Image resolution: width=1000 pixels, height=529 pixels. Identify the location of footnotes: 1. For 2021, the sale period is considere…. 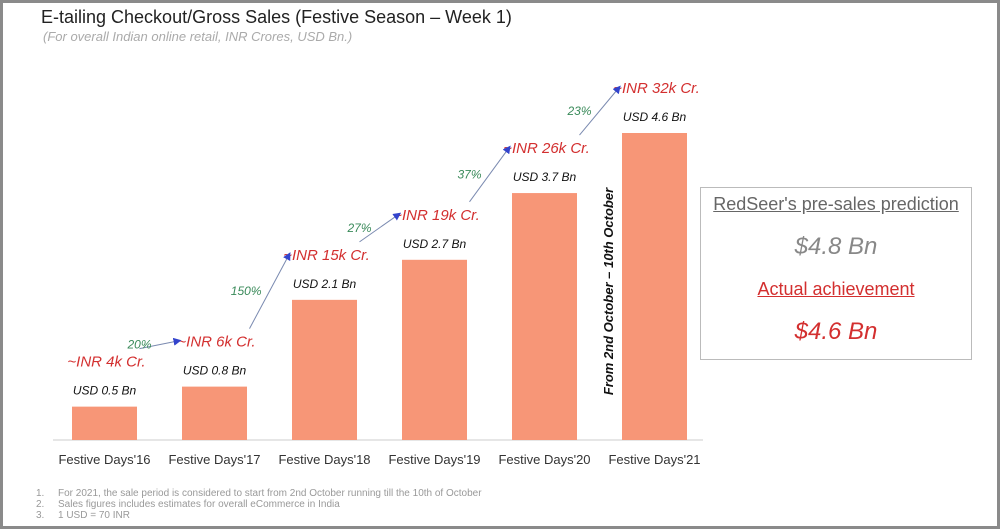
(259, 504).